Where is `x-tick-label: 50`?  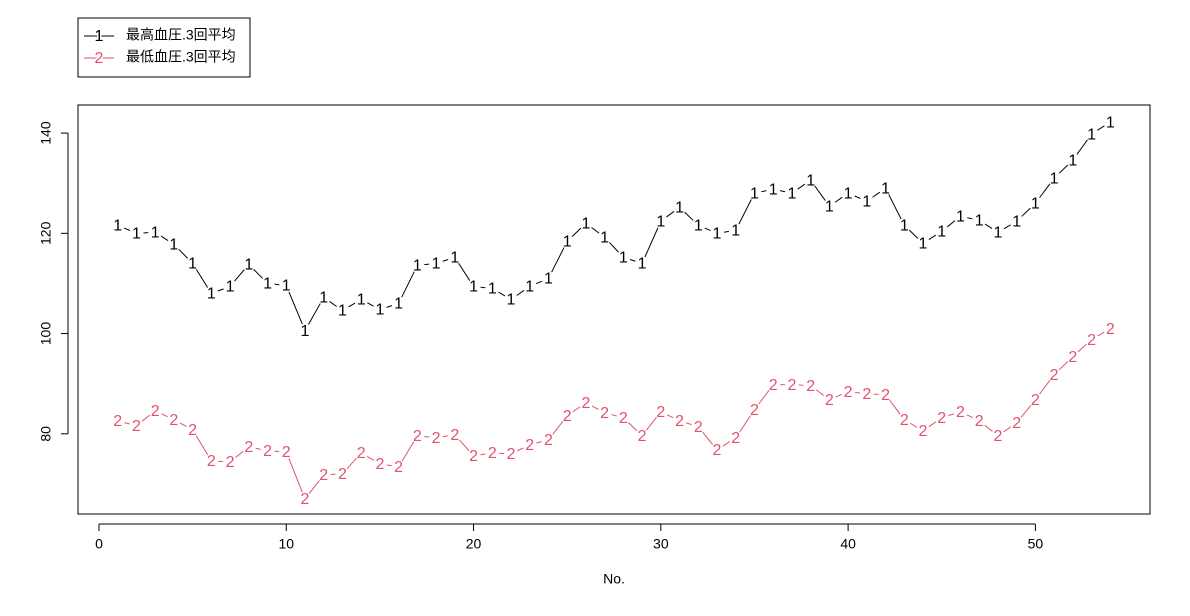 x-tick-label: 50 is located at coordinates (1036, 544).